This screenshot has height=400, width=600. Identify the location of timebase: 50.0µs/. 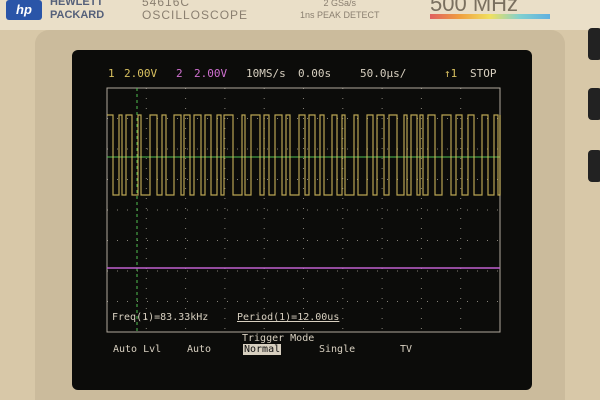
(383, 73).